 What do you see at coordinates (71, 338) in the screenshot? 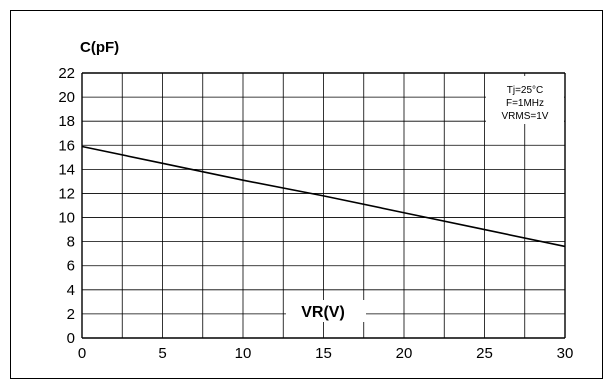
I see `y-tick-label: 0` at bounding box center [71, 338].